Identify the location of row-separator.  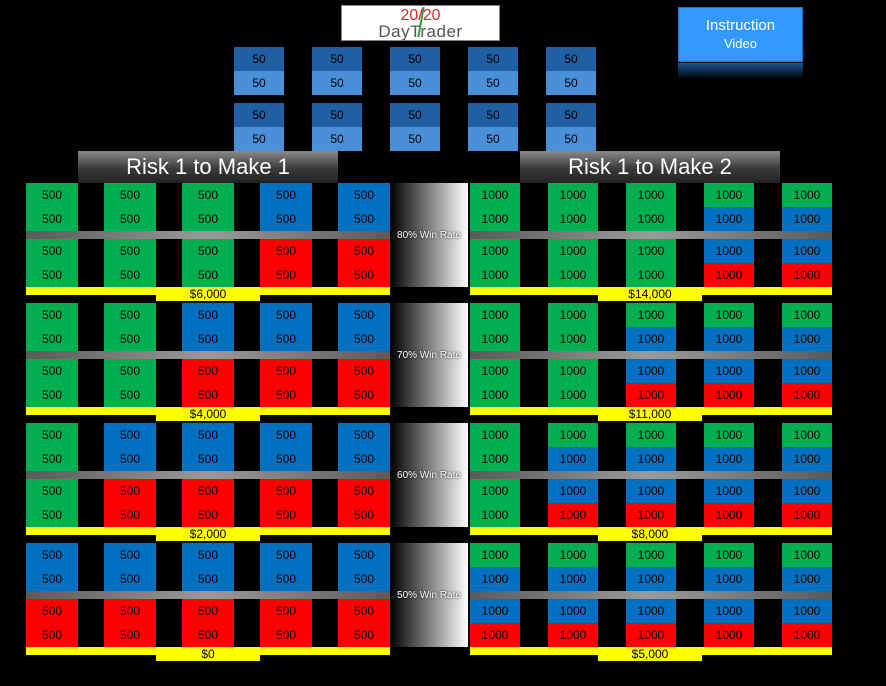
(651, 475).